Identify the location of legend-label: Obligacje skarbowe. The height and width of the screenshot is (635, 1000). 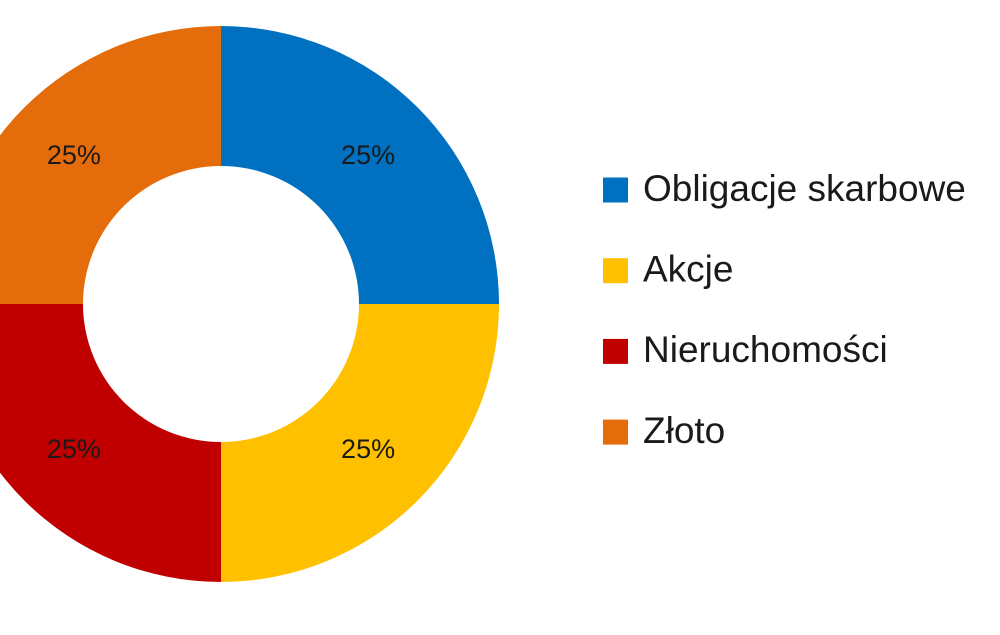
(804, 188).